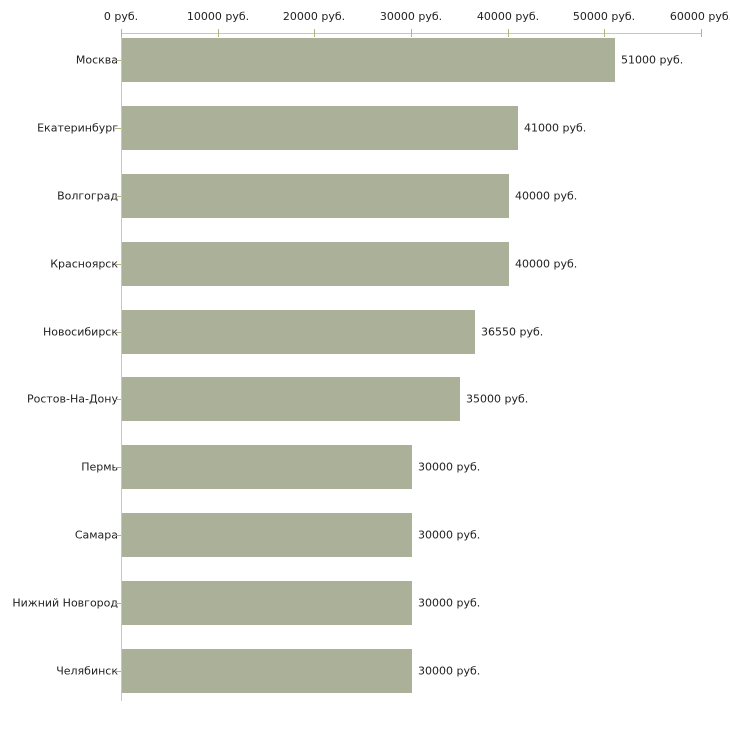 This screenshot has height=730, width=730. Describe the element at coordinates (84, 264) in the screenshot. I see `category-label: Красноярск` at that location.